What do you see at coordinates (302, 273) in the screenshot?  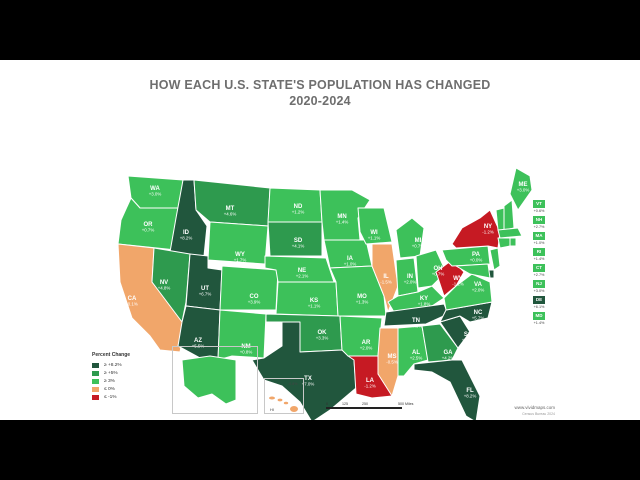 I see `state-label-ne: NE +2.1%` at bounding box center [302, 273].